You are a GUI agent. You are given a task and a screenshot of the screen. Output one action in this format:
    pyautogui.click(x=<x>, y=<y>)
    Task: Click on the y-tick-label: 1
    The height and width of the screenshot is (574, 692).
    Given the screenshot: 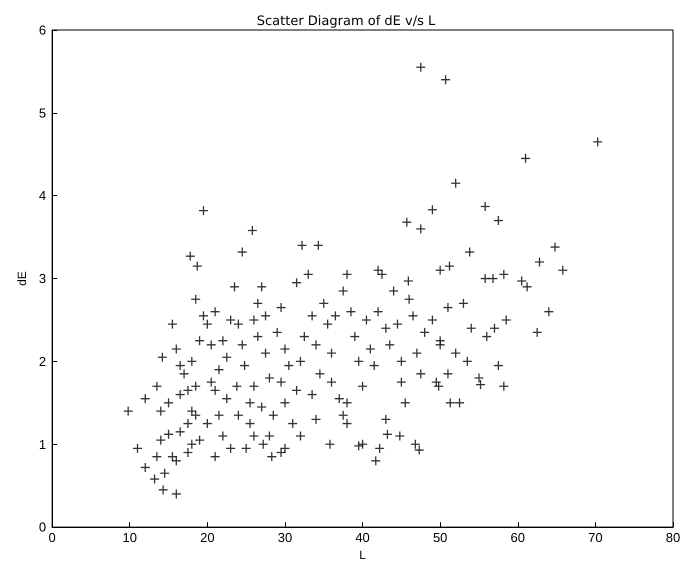 What is the action you would take?
    pyautogui.click(x=42, y=444)
    